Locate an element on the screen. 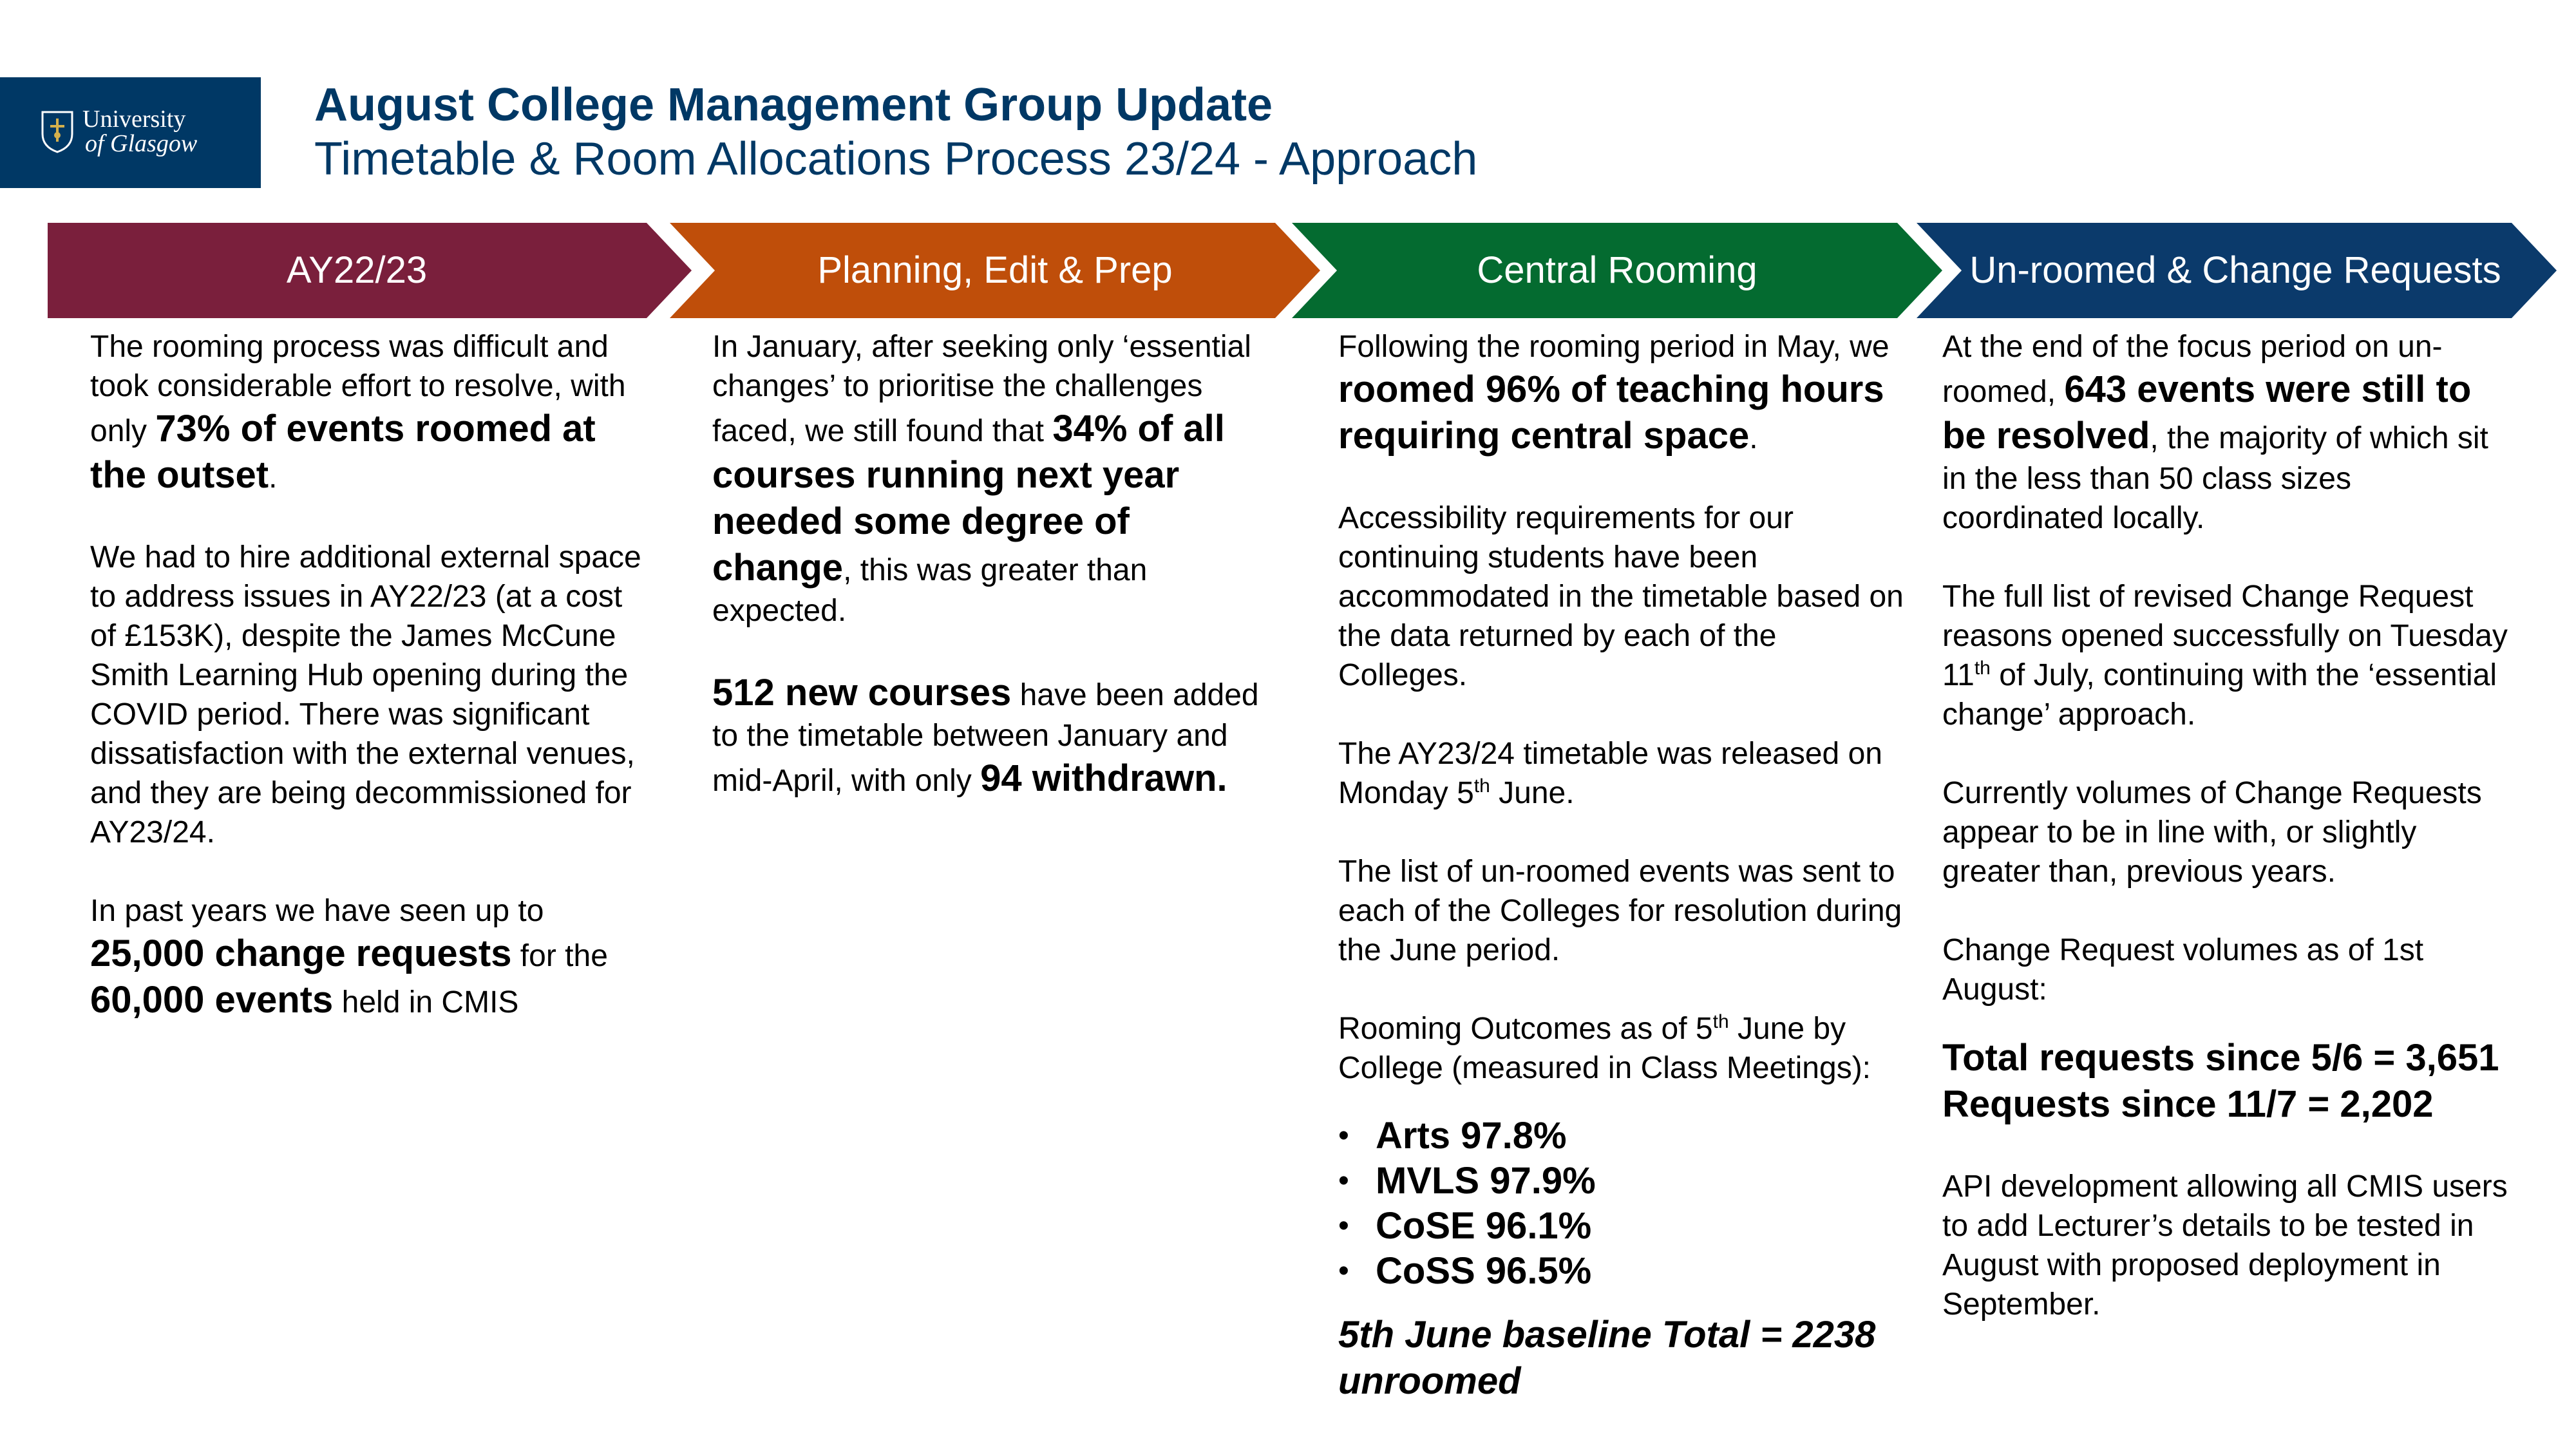  stage-label: AY22/23 is located at coordinates (357, 270).